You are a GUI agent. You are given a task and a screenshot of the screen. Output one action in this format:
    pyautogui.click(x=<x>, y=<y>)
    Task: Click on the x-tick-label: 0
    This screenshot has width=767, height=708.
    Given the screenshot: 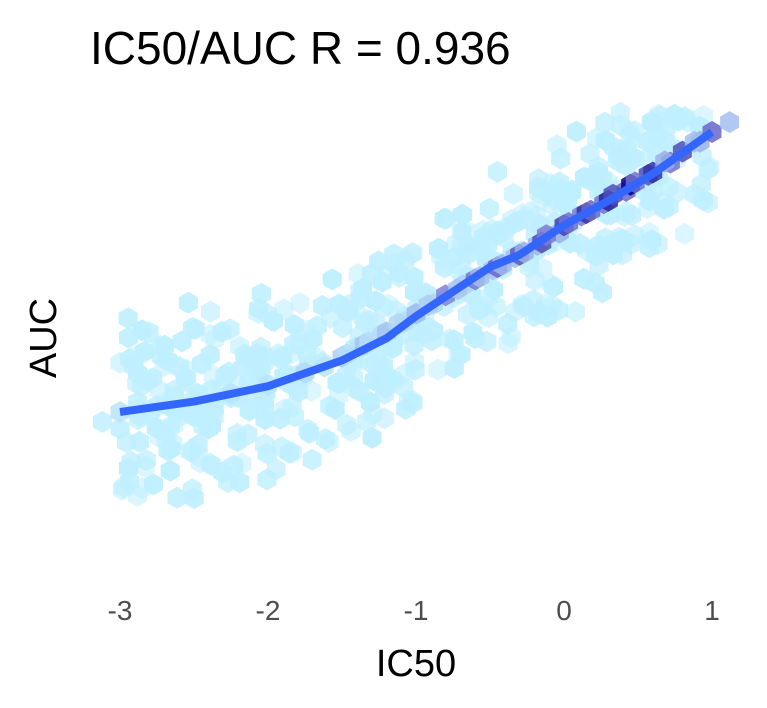 What is the action you would take?
    pyautogui.click(x=564, y=610)
    